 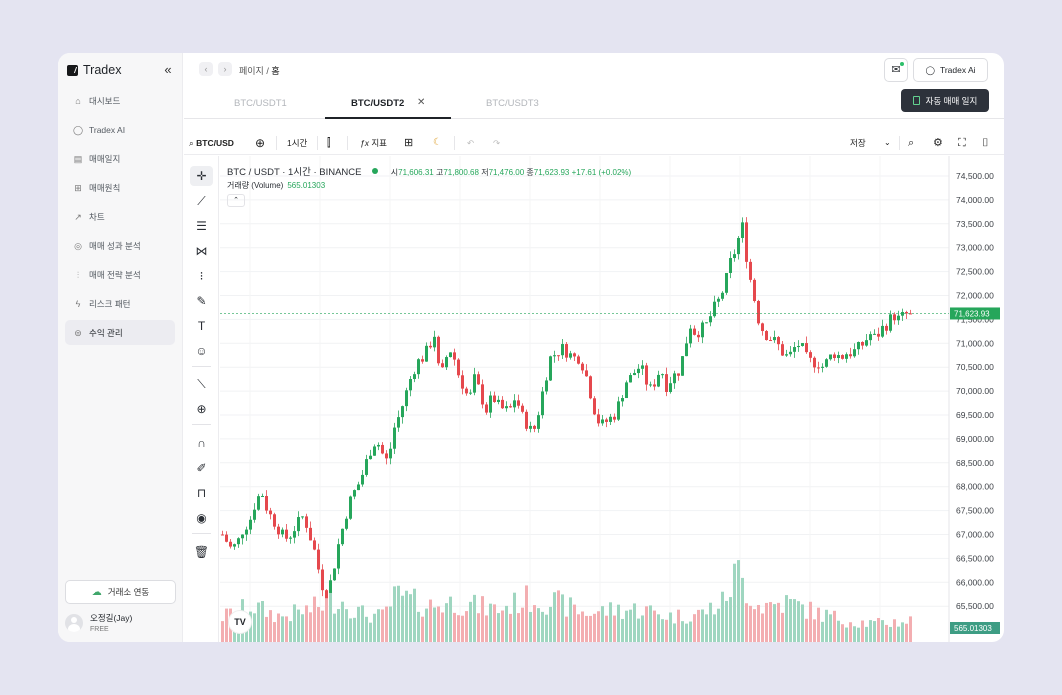 I want to click on zoom-in-icon: ⊕, so click(x=201, y=409).